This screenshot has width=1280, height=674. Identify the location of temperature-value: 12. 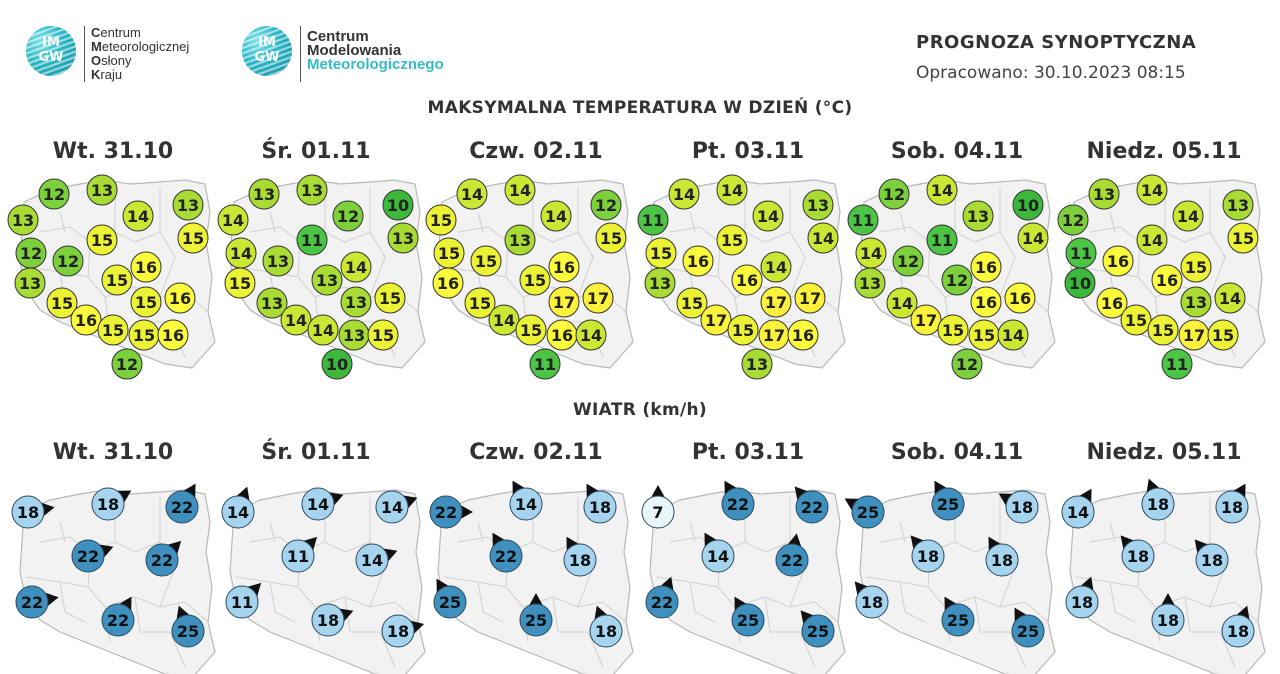
(908, 261).